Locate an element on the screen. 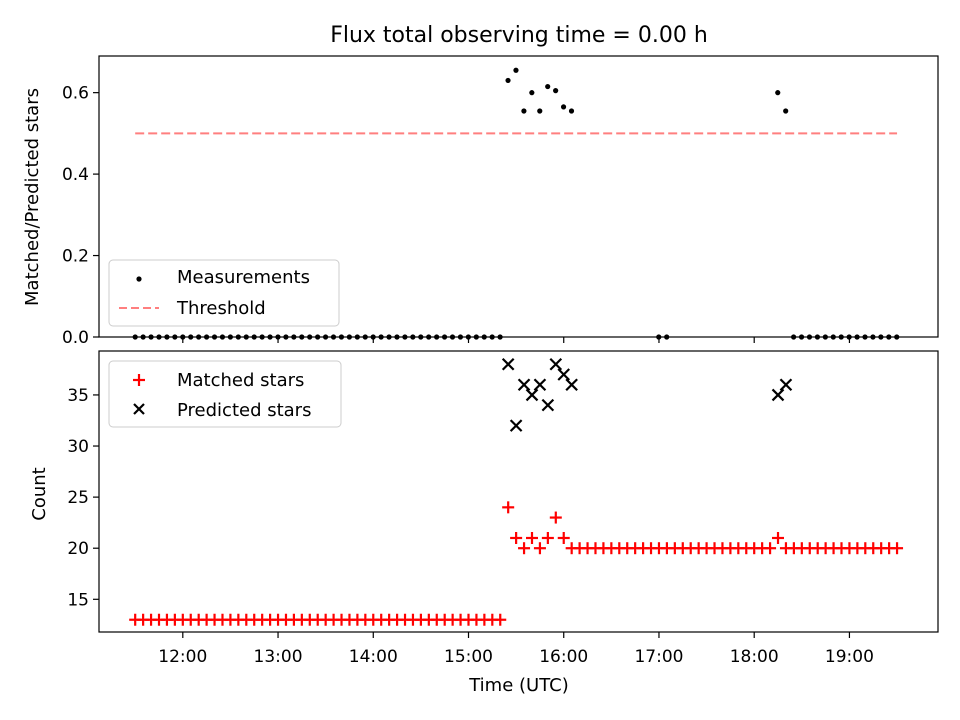 This screenshot has height=720, width=960. bottom-x-tick-label: 17:00 is located at coordinates (658, 657).